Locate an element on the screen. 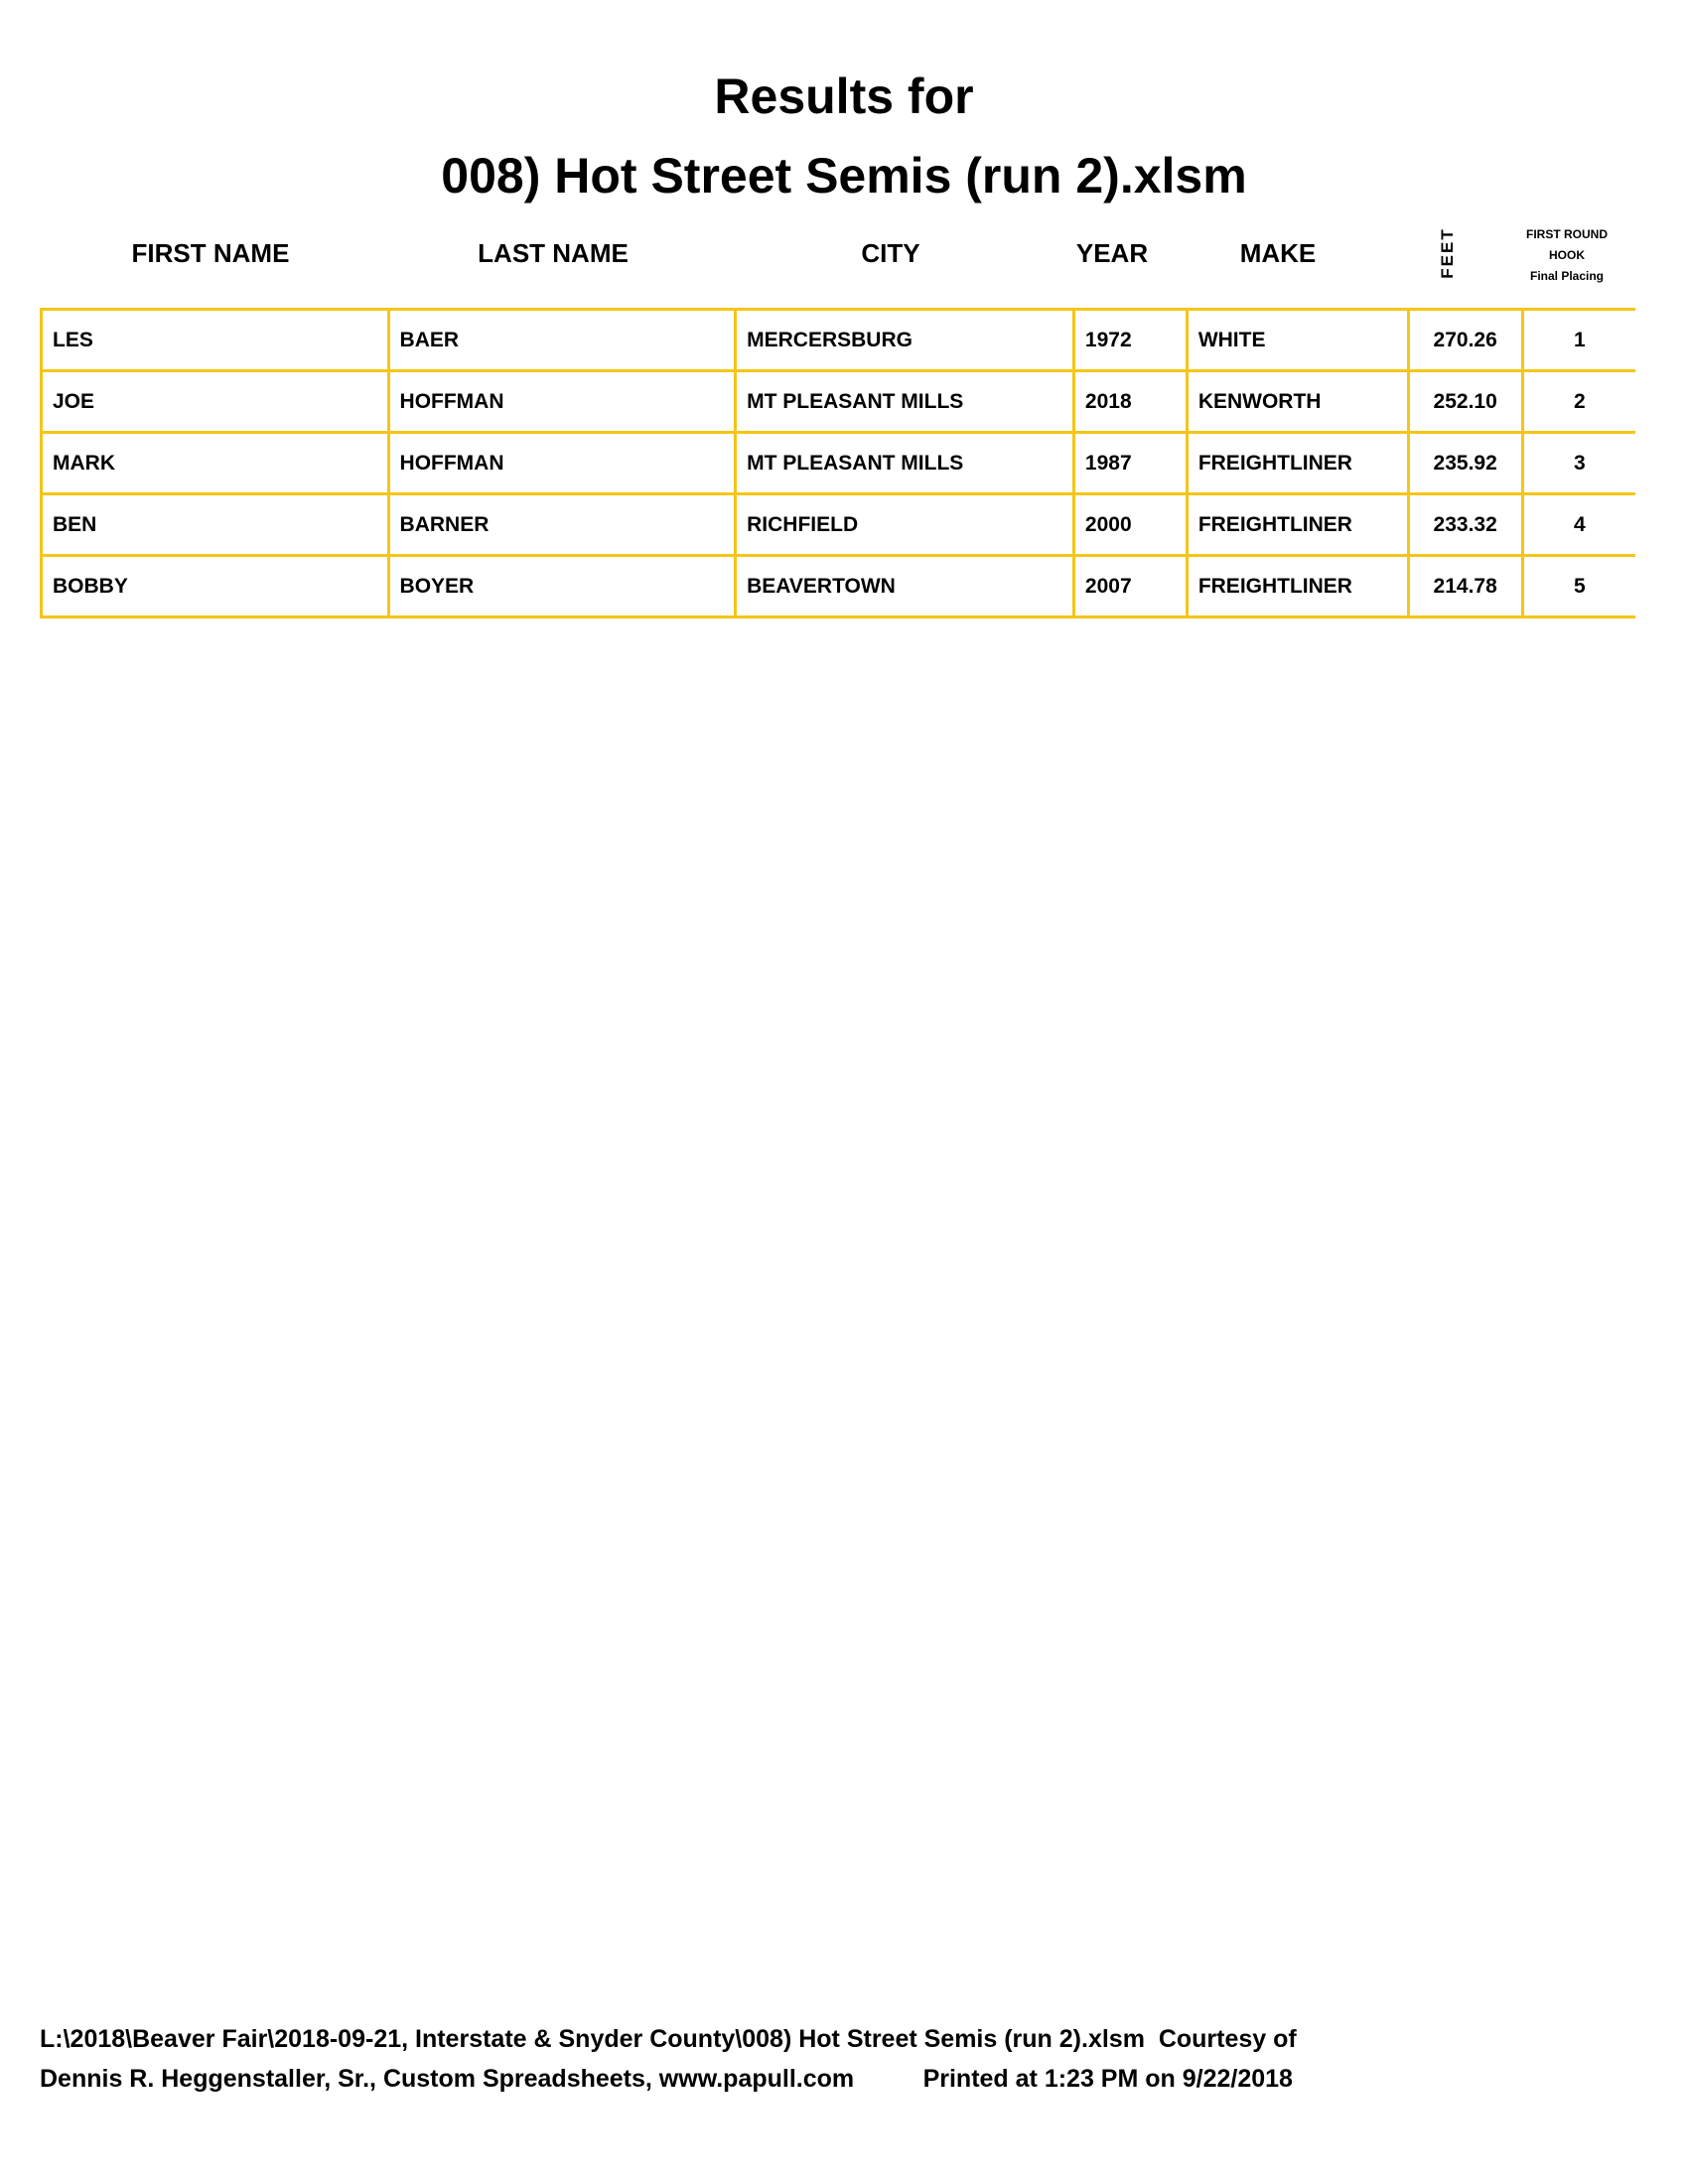  first-name-cell: JOE is located at coordinates (215, 401).